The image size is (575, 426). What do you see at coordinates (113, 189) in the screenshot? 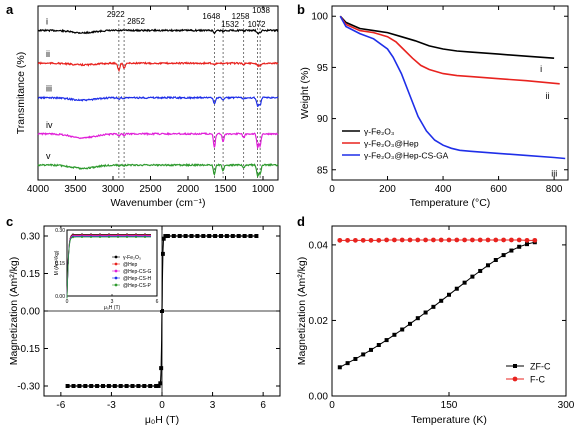
I see `x-tick-label: 3000` at bounding box center [113, 189].